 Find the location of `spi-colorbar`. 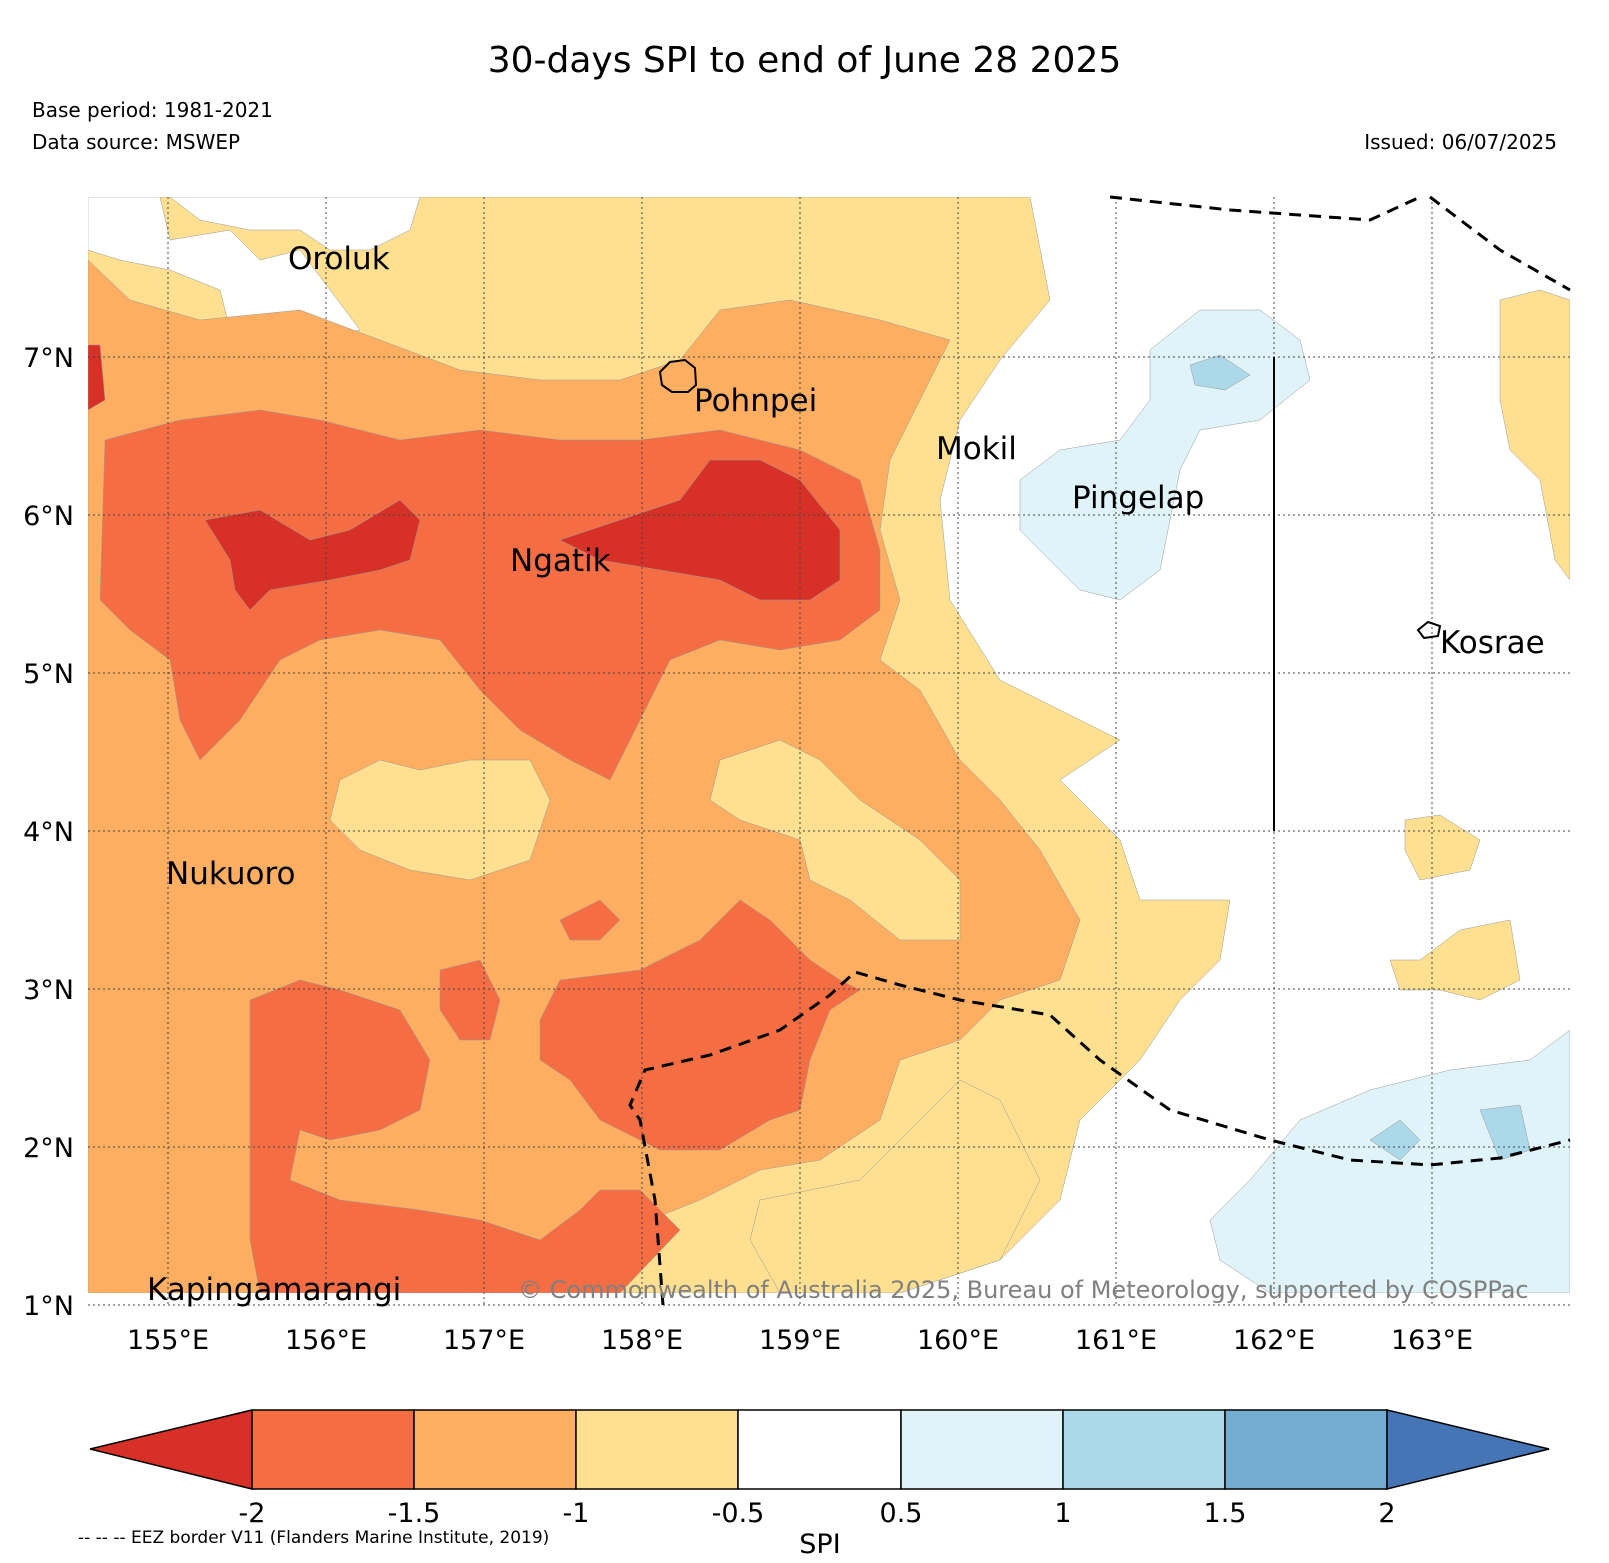

spi-colorbar is located at coordinates (819, 1449).